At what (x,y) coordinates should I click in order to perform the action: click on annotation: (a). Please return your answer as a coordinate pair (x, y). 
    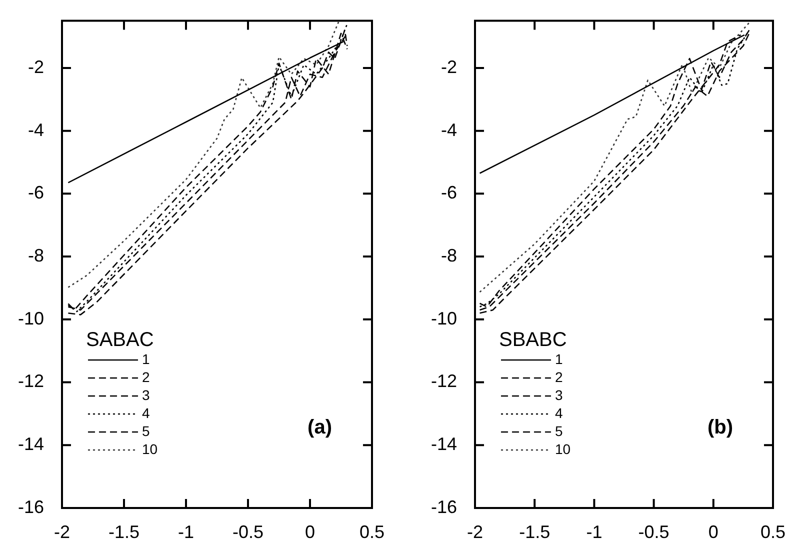
    Looking at the image, I should click on (320, 427).